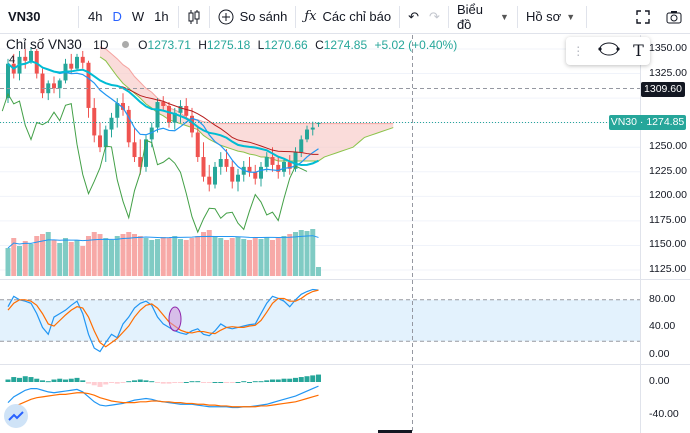 Image resolution: width=690 pixels, height=433 pixels. I want to click on stoch-d-line, so click(163, 318).